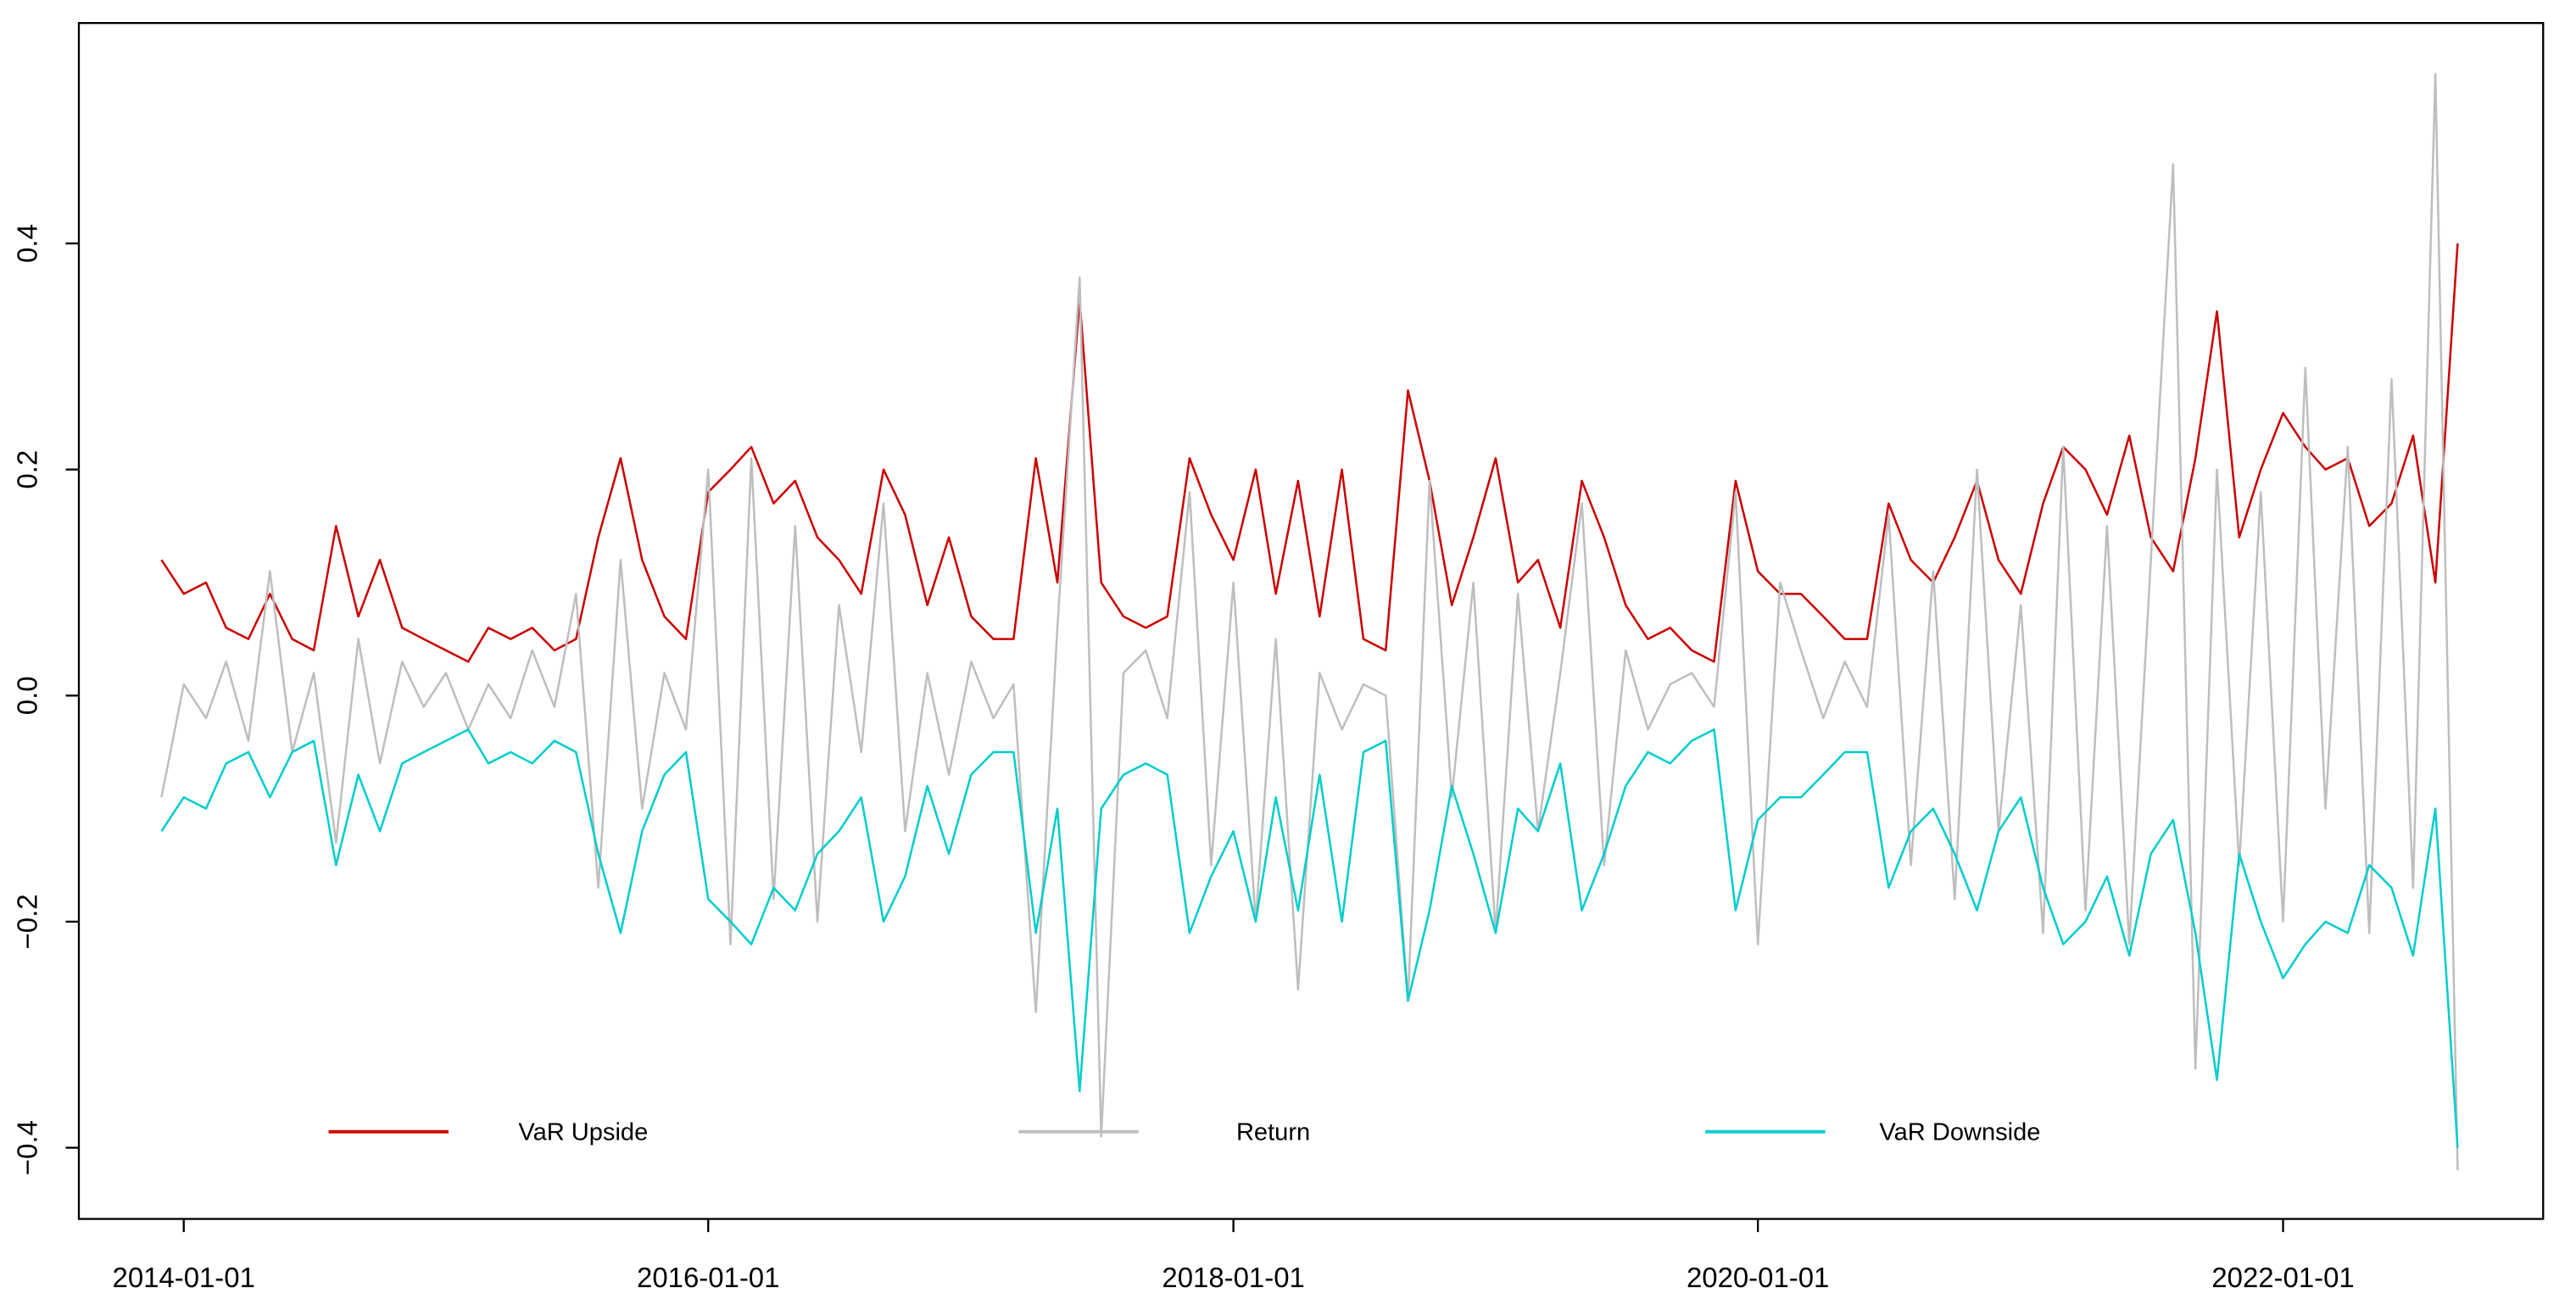 The height and width of the screenshot is (1316, 2576). What do you see at coordinates (1233, 1277) in the screenshot?
I see `x-tick-label: 2018-01-01` at bounding box center [1233, 1277].